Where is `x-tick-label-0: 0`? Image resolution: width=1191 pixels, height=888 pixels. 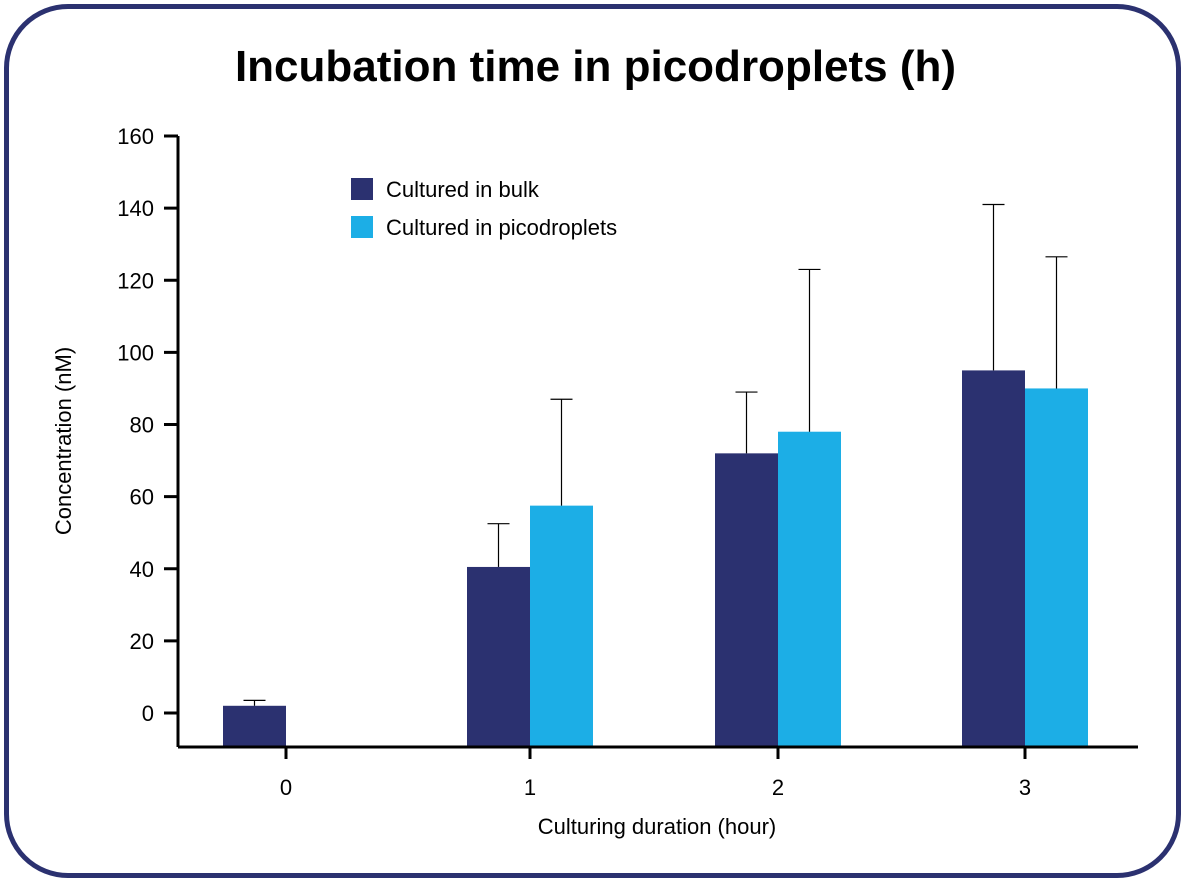
x-tick-label-0: 0 is located at coordinates (286, 787).